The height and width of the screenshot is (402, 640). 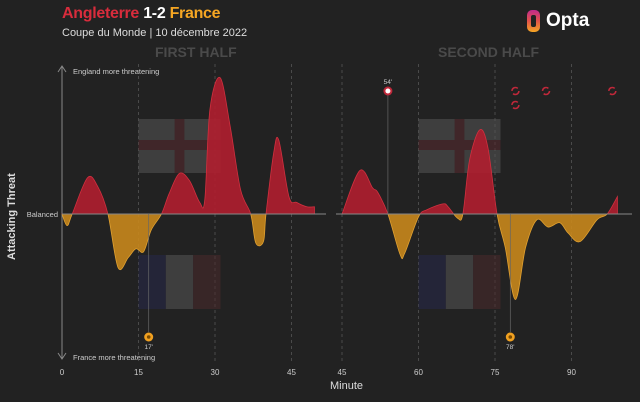 I want to click on opta-logo-icon, so click(x=533, y=21).